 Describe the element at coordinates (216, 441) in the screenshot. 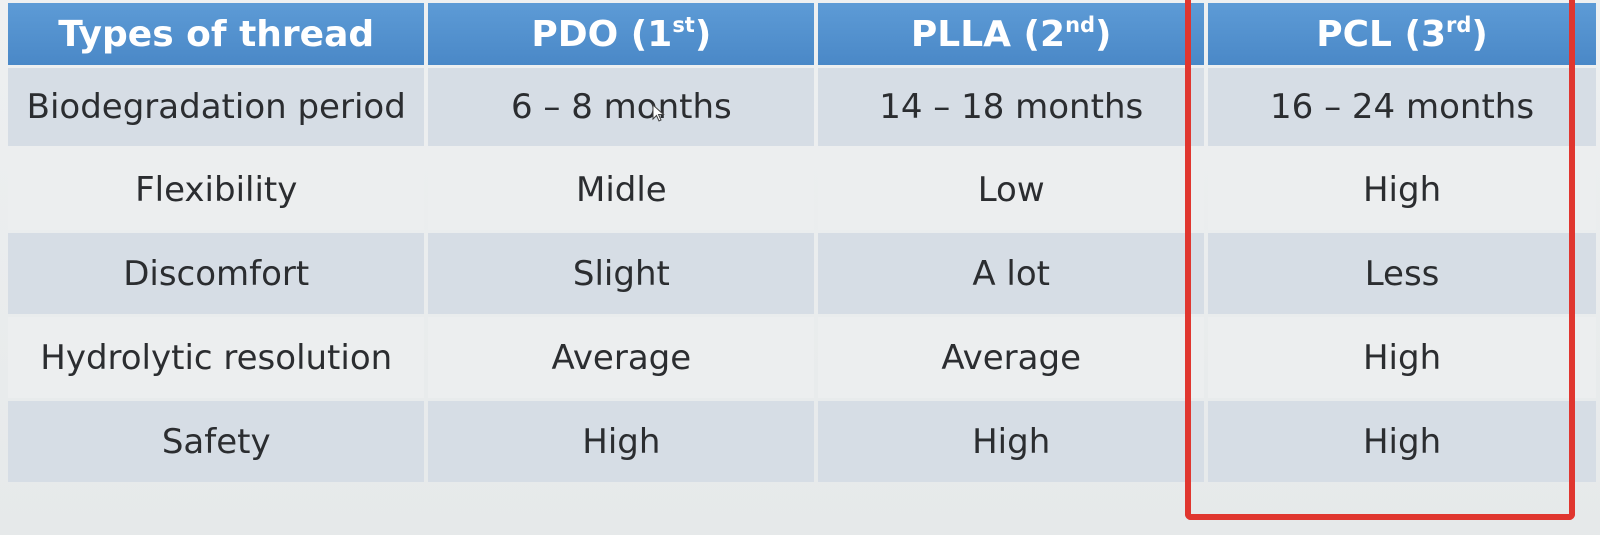

I see `row-label: Safety` at that location.